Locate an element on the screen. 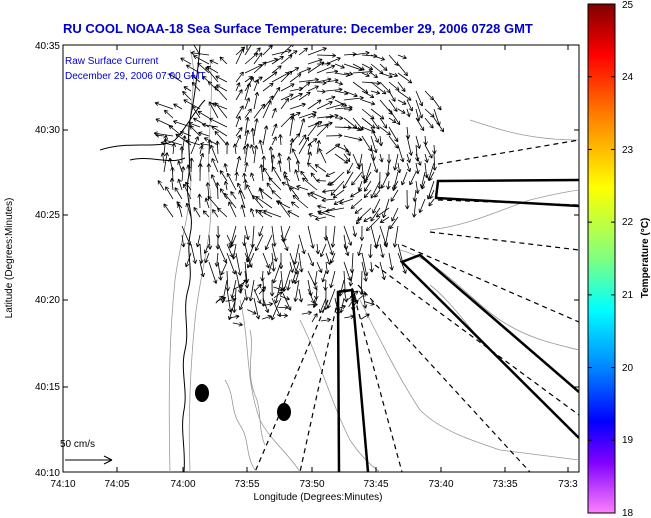 Image resolution: width=651 pixels, height=518 pixels. y-tick-label: 40:15 is located at coordinates (47, 387).